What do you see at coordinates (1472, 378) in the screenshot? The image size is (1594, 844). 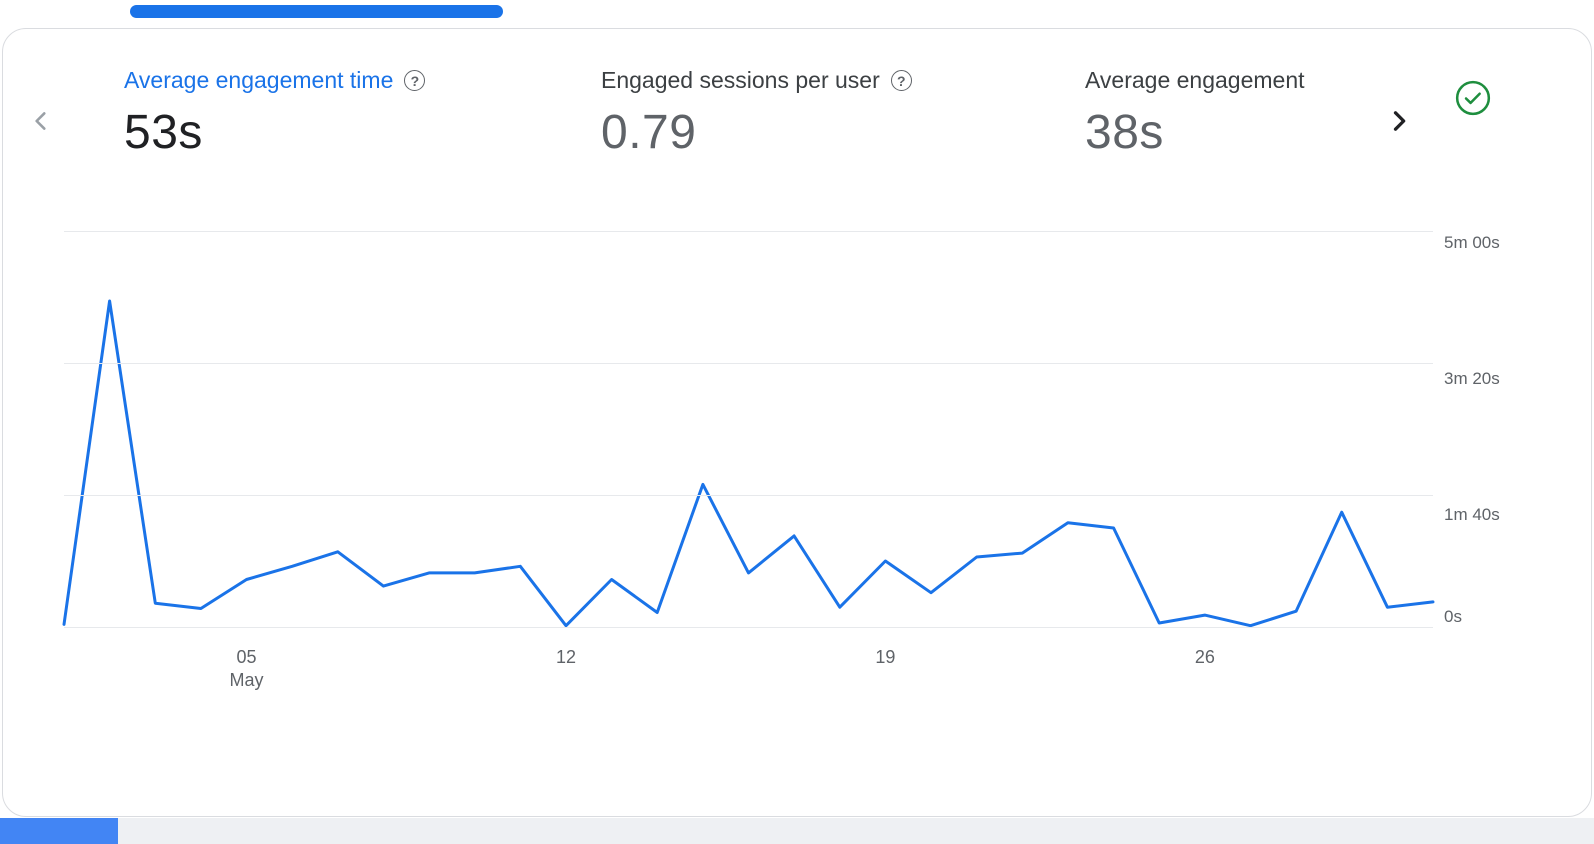 I see `y-axis-label: 3m 20s` at bounding box center [1472, 378].